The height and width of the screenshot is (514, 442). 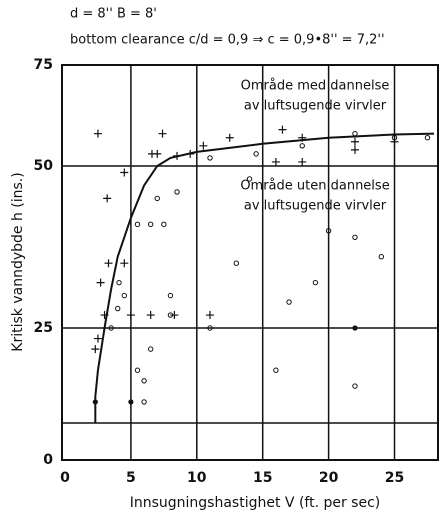 What do you see at coordinates (255, 503) in the screenshot?
I see `x-axis-label: Innsugningshastighet V (ft. per sec)` at bounding box center [255, 503].